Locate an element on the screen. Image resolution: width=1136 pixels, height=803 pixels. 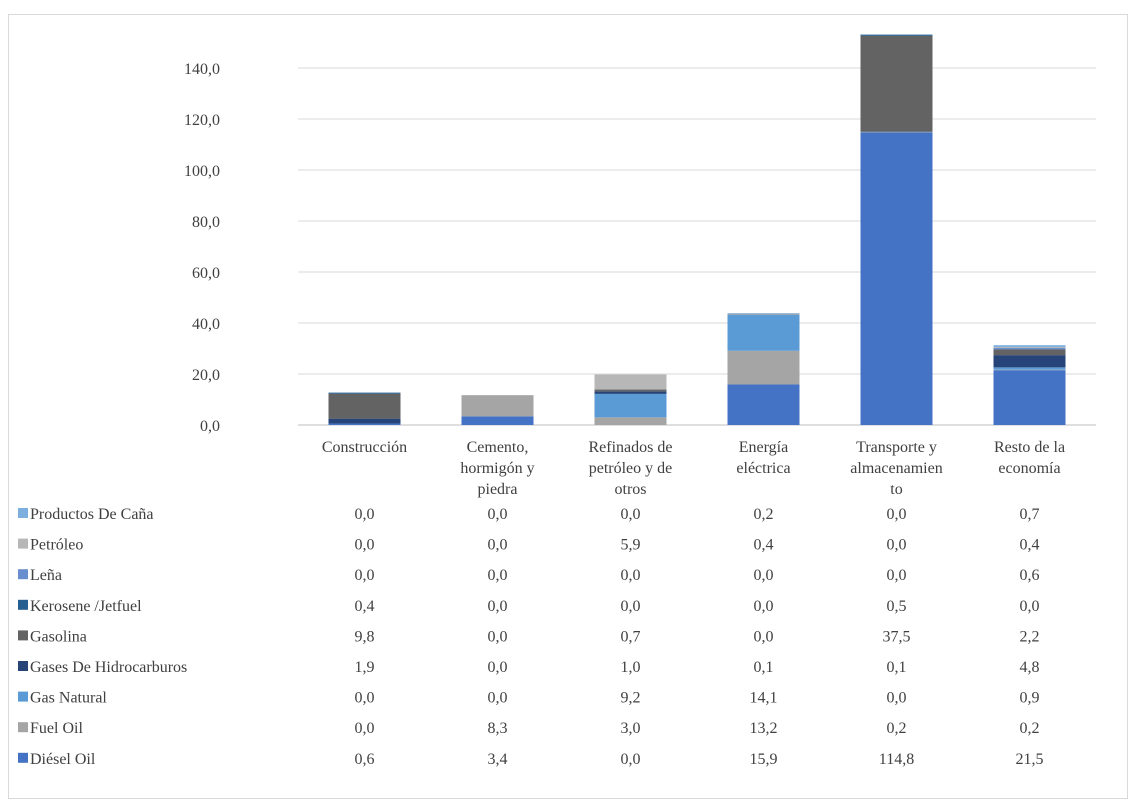
legend-label: Fuel Oil is located at coordinates (56, 728).